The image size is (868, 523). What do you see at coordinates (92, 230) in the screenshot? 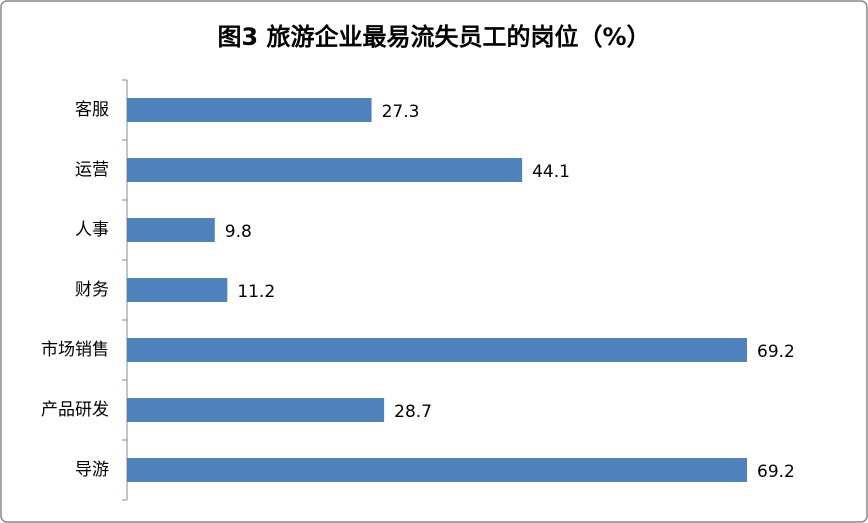
I see `y-tick-label: 人事` at bounding box center [92, 230].